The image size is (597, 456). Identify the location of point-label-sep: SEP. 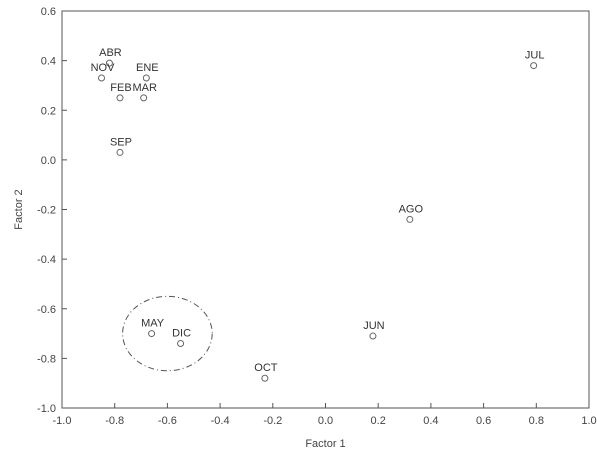
(121, 142).